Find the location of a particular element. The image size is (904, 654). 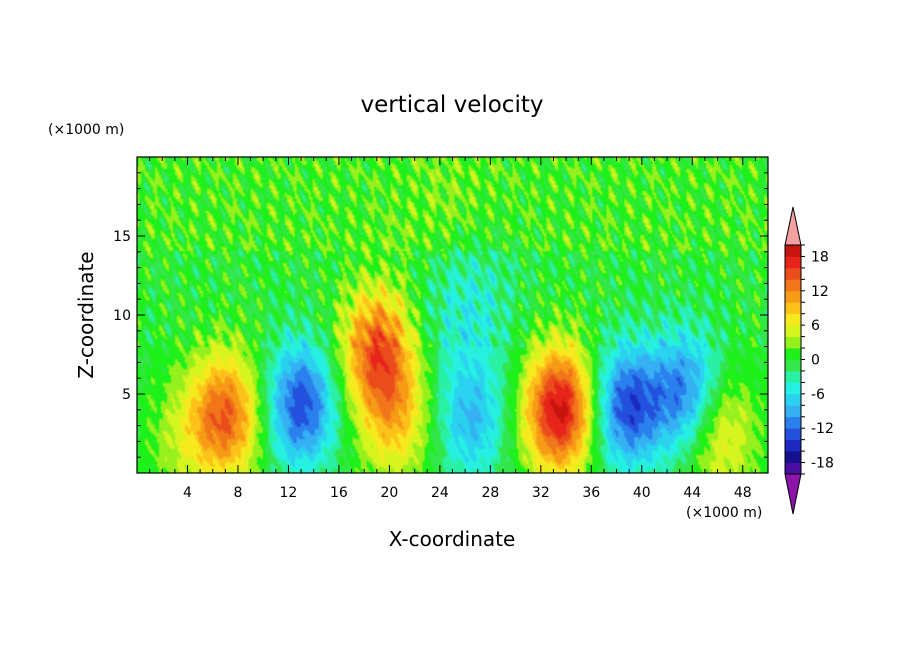

x-tick-label: 4 is located at coordinates (187, 493).